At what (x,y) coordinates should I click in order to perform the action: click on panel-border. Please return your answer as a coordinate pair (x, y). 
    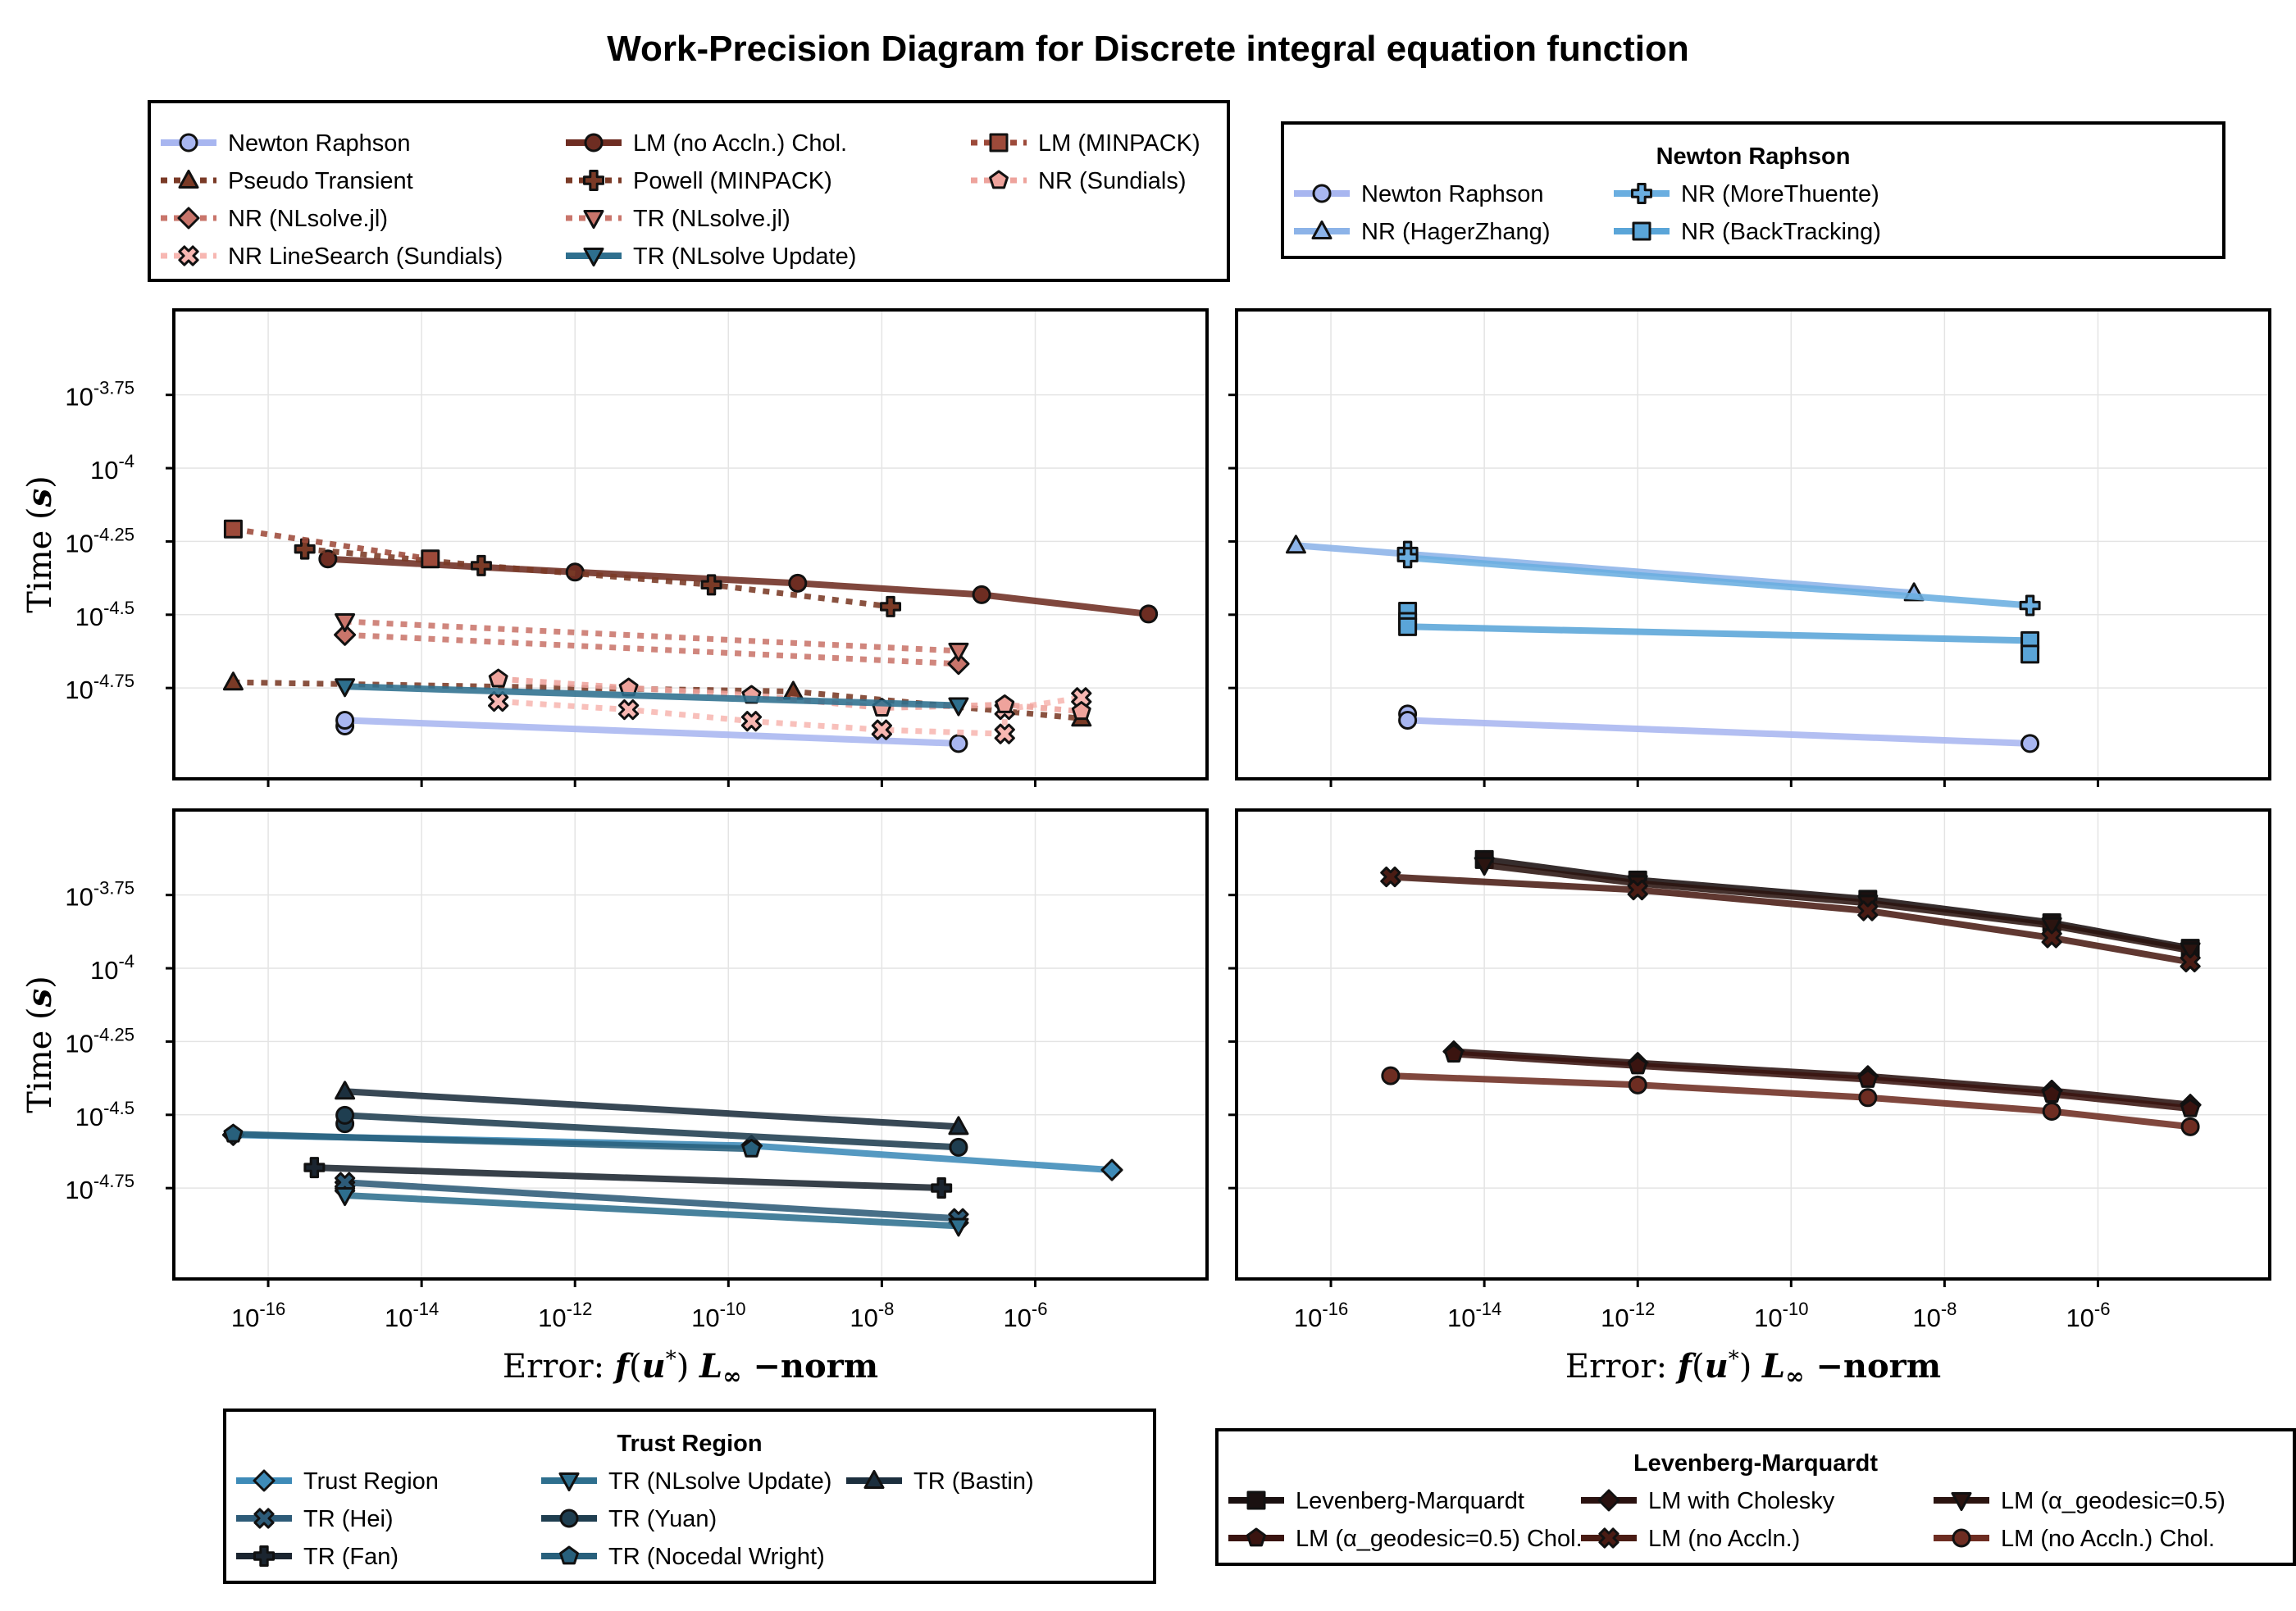
    Looking at the image, I should click on (1753, 1044).